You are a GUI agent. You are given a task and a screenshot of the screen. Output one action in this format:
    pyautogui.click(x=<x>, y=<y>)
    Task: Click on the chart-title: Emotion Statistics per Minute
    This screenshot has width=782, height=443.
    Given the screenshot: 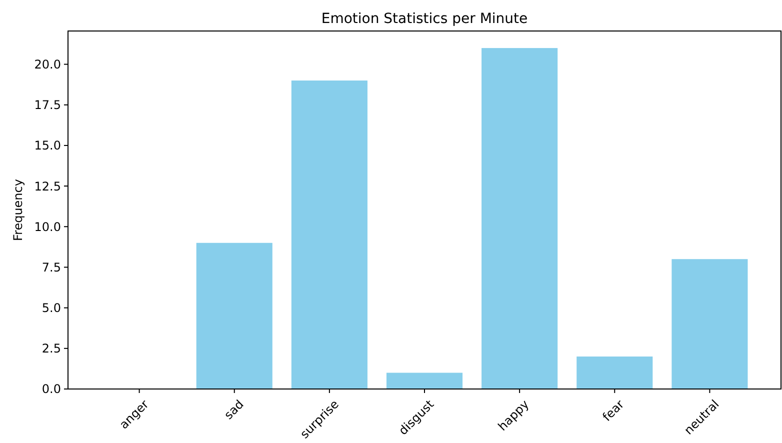 What is the action you would take?
    pyautogui.click(x=424, y=19)
    